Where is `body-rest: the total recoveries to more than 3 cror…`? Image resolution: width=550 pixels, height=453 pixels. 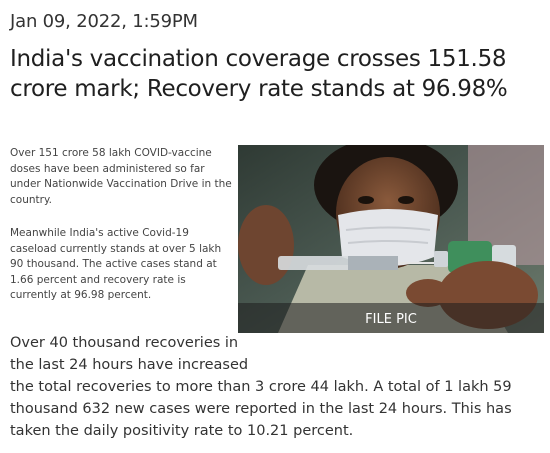 body-rest: the total recoveries to more than 3 cror… is located at coordinates (261, 409).